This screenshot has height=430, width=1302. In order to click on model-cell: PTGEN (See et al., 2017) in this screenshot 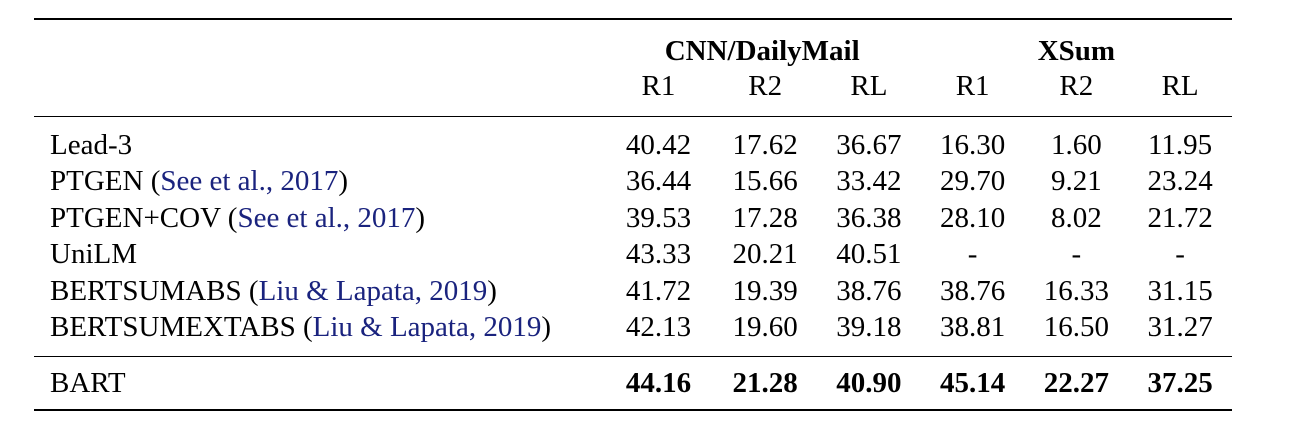, I will do `click(319, 182)`.